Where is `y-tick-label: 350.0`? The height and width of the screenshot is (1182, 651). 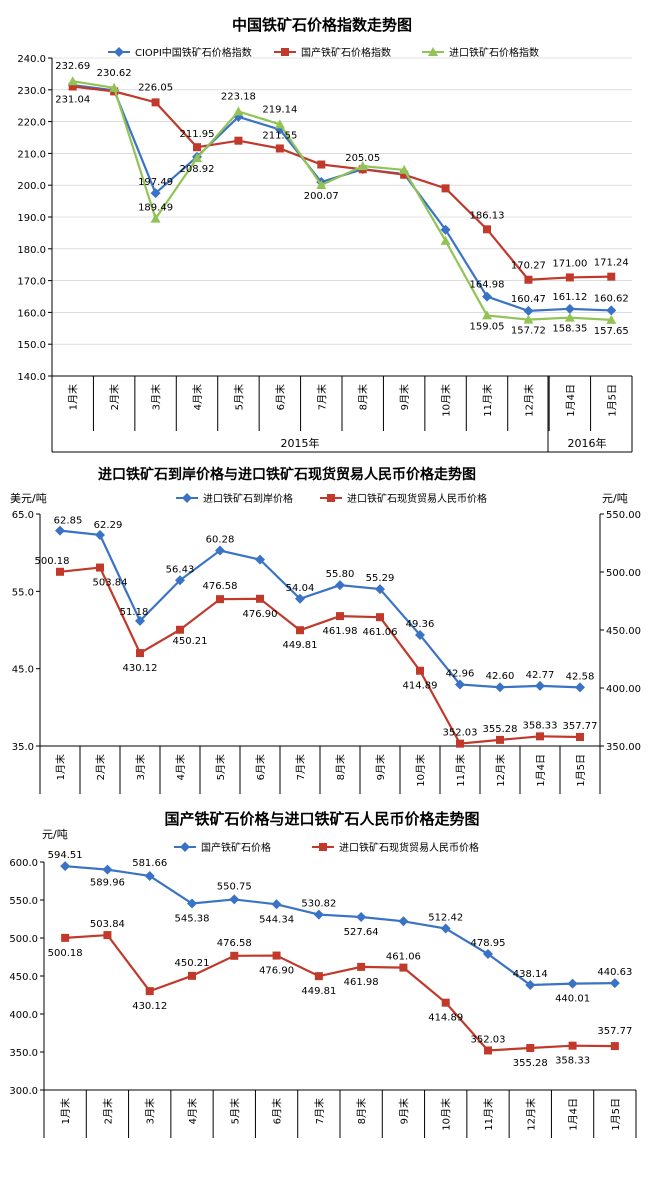 y-tick-label: 350.0 is located at coordinates (23, 1053).